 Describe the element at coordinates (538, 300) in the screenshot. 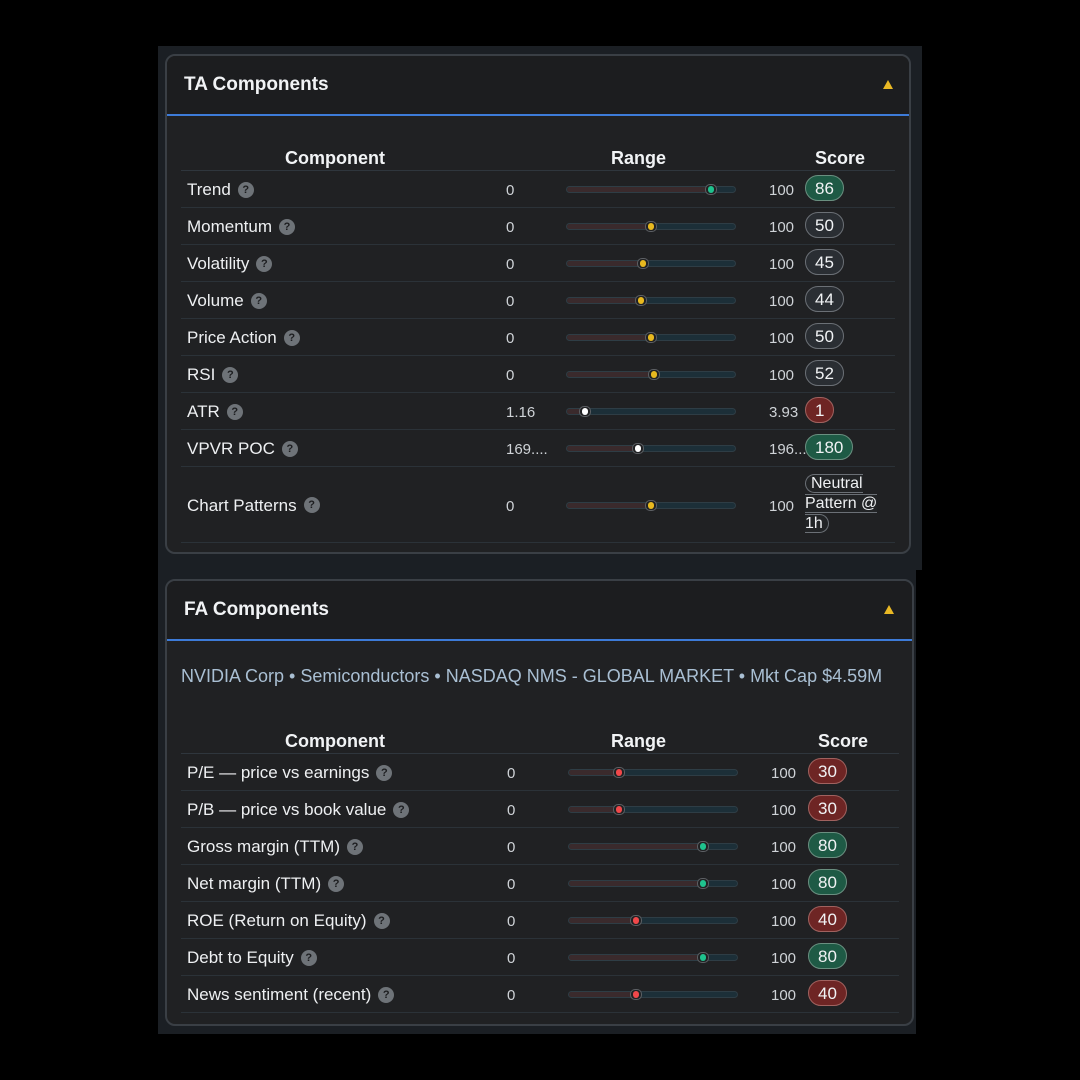

I see `table-row: Volume? 0 100 44` at that location.